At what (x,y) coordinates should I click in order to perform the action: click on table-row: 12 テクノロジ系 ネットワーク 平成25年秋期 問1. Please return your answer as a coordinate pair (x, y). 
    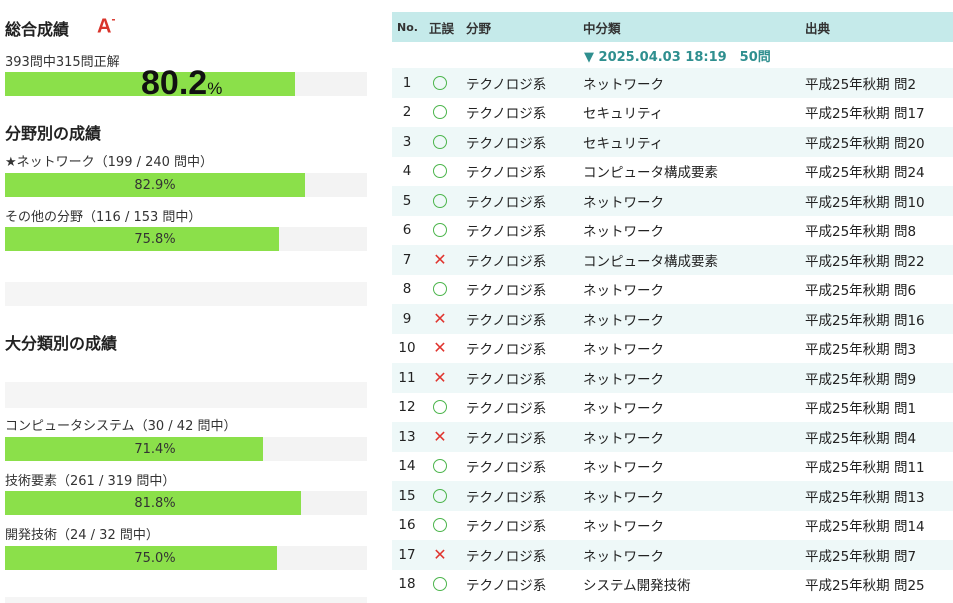
    Looking at the image, I should click on (672, 408).